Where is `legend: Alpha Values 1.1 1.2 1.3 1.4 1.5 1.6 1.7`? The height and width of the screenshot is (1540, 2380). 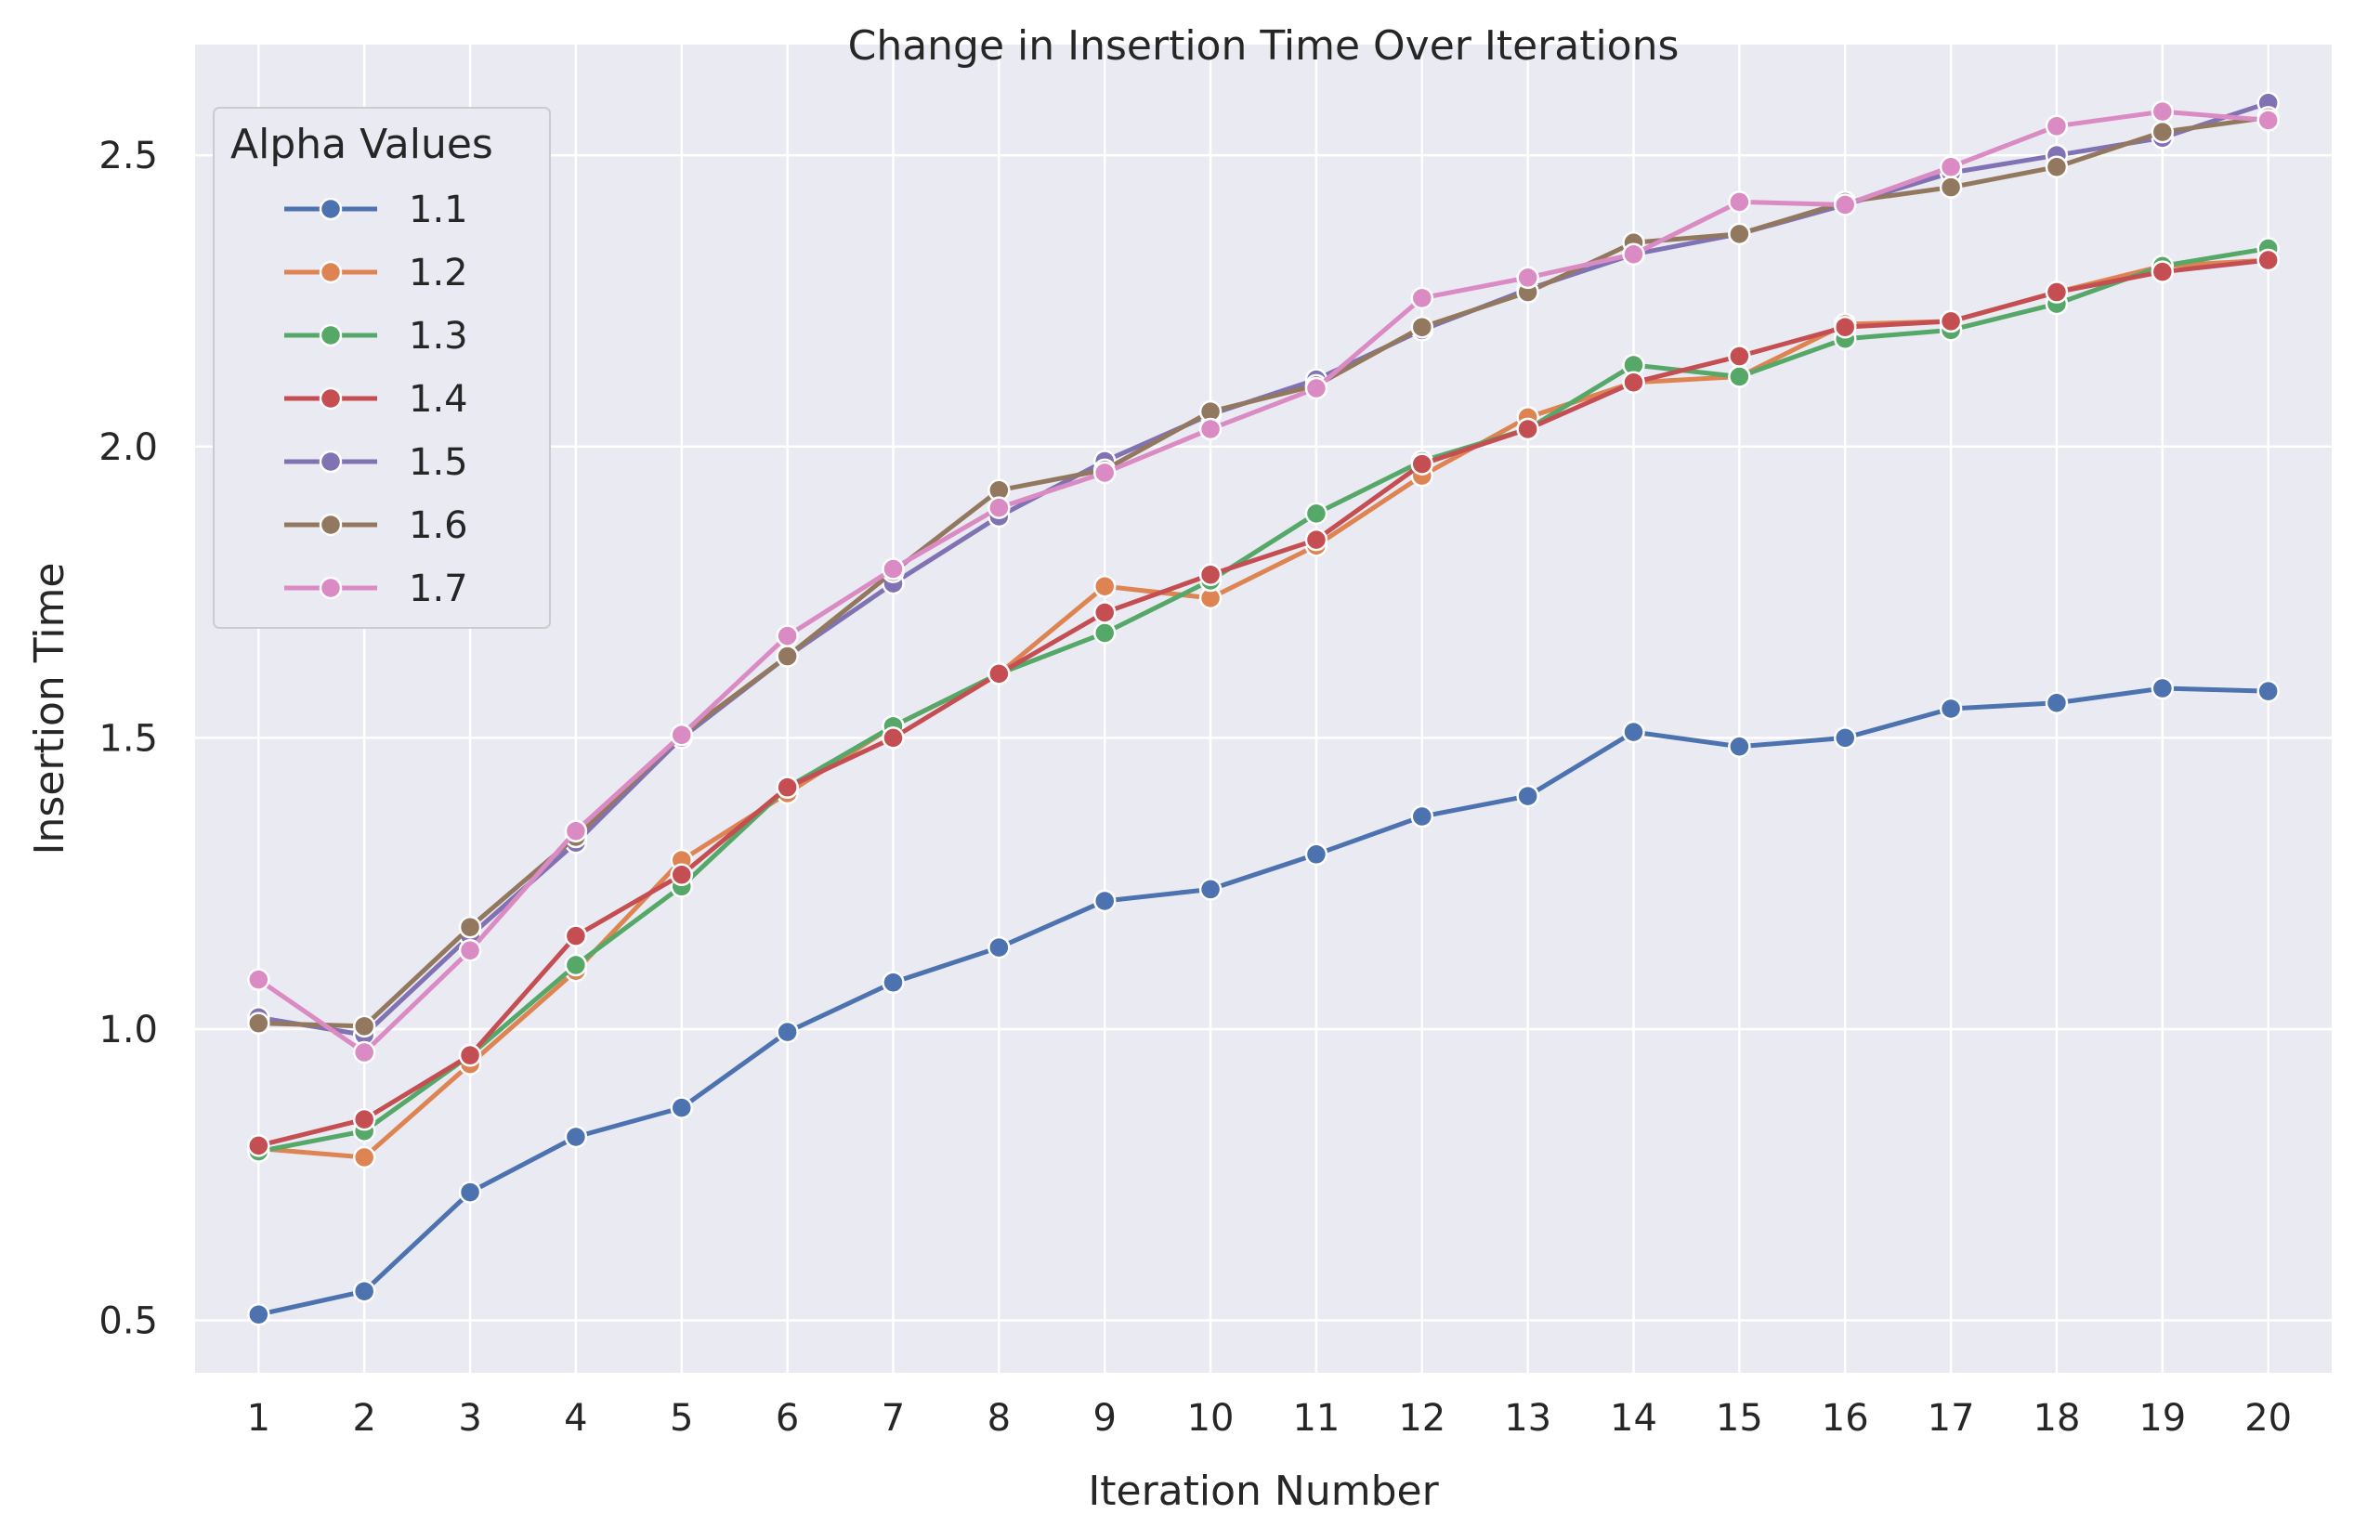 legend: Alpha Values 1.1 1.2 1.3 1.4 1.5 1.6 1.7 is located at coordinates (382, 368).